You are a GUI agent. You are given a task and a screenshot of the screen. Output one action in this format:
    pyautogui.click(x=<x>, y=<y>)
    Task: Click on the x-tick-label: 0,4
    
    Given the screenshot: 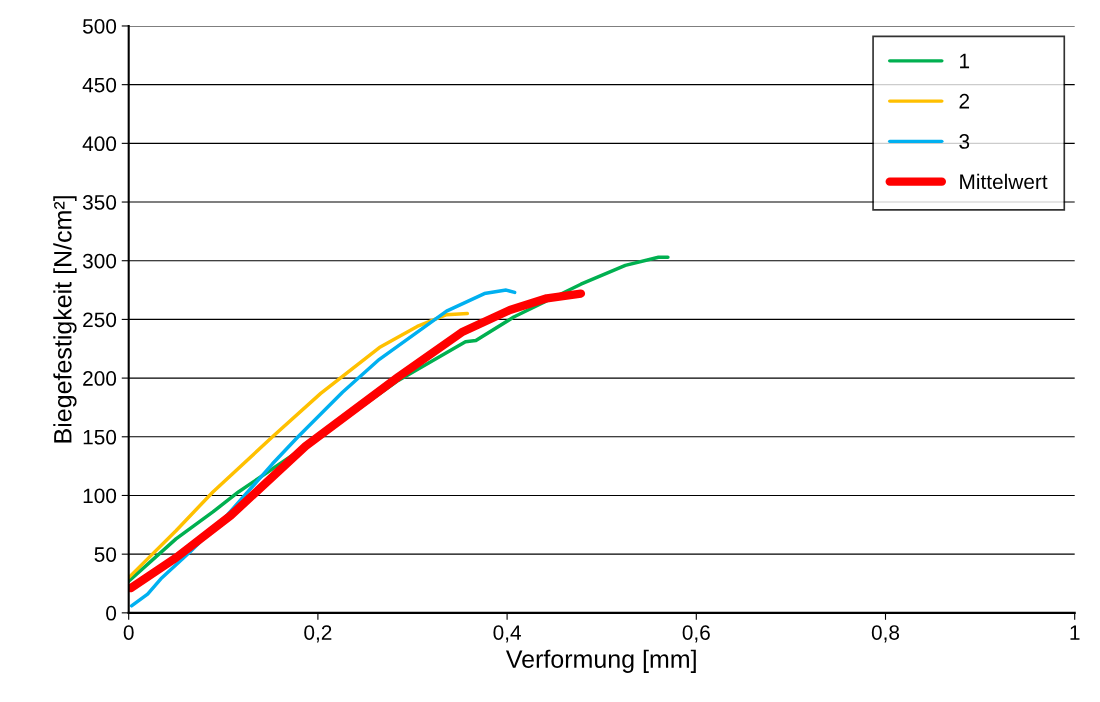 What is the action you would take?
    pyautogui.click(x=507, y=634)
    